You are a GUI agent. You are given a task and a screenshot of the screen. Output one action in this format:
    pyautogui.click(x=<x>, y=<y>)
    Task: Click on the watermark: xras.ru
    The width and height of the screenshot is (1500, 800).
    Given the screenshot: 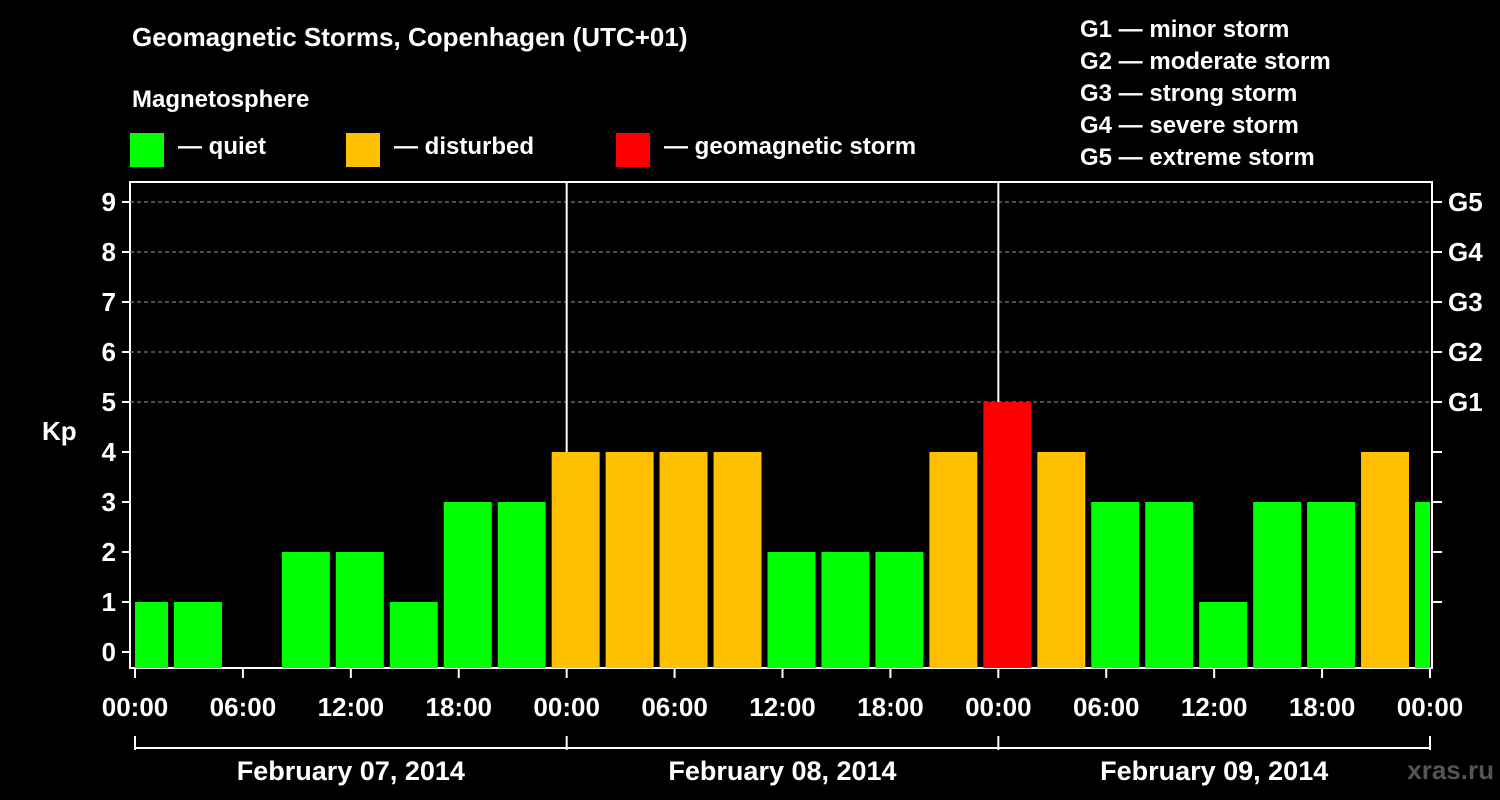 What is the action you would take?
    pyautogui.click(x=1450, y=770)
    